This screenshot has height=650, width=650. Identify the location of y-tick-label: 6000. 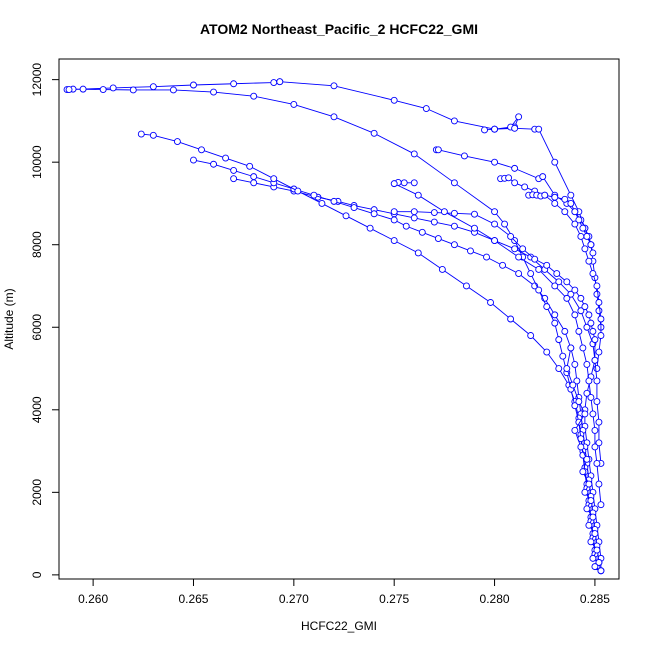
(37, 327).